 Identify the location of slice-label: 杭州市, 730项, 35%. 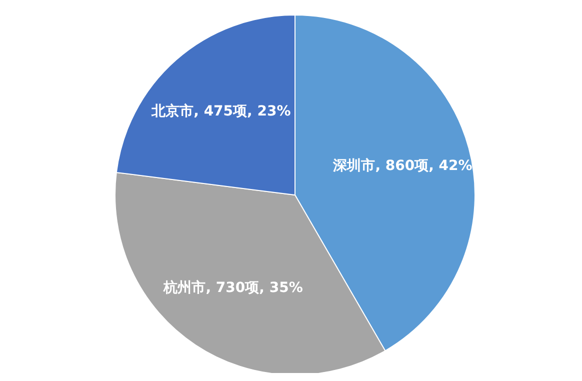
(232, 287).